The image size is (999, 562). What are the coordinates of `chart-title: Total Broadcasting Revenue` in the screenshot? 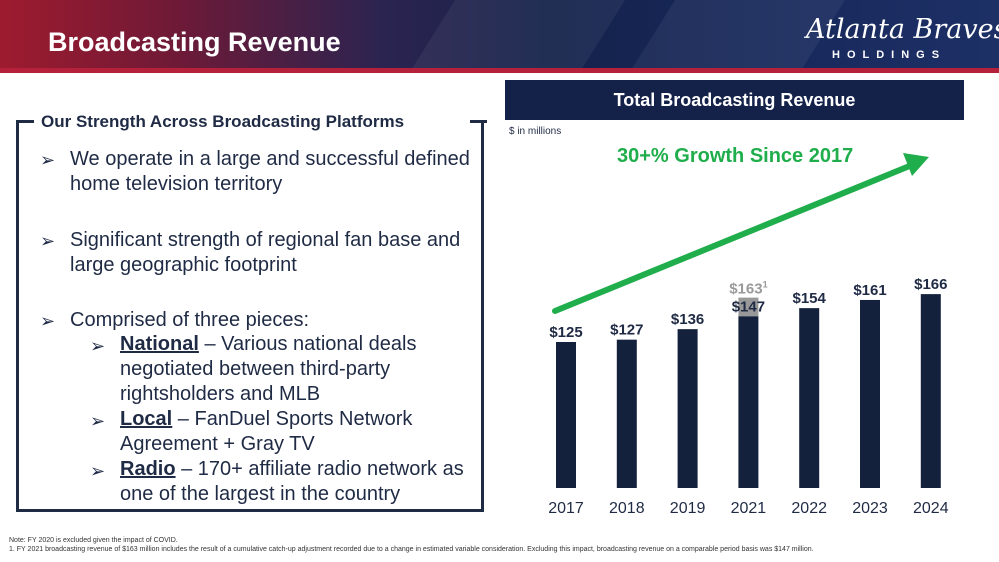 It's located at (734, 100).